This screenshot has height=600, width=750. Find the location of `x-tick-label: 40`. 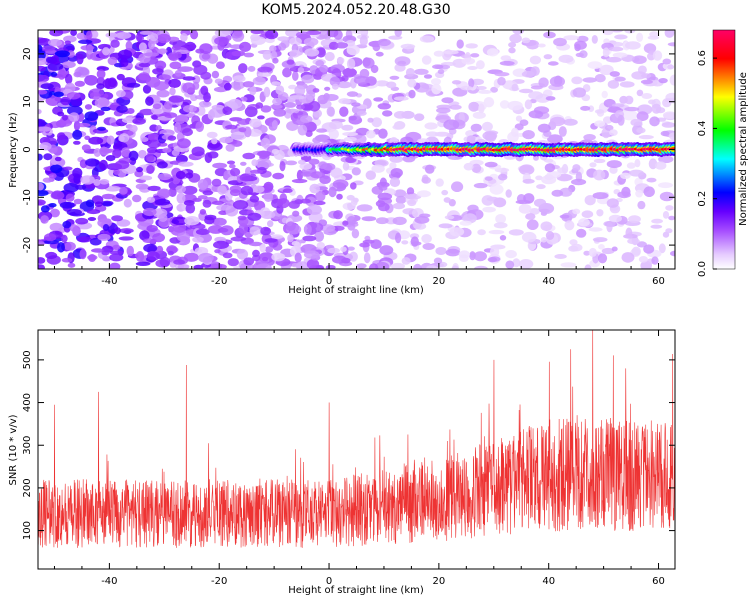

x-tick-label: 40 is located at coordinates (548, 581).